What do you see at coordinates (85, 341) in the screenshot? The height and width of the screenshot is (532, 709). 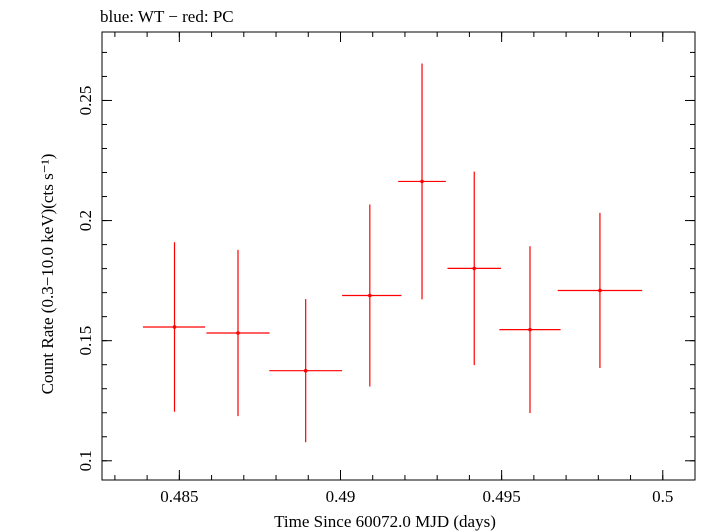 I see `y-tick-label: 0.15` at bounding box center [85, 341].